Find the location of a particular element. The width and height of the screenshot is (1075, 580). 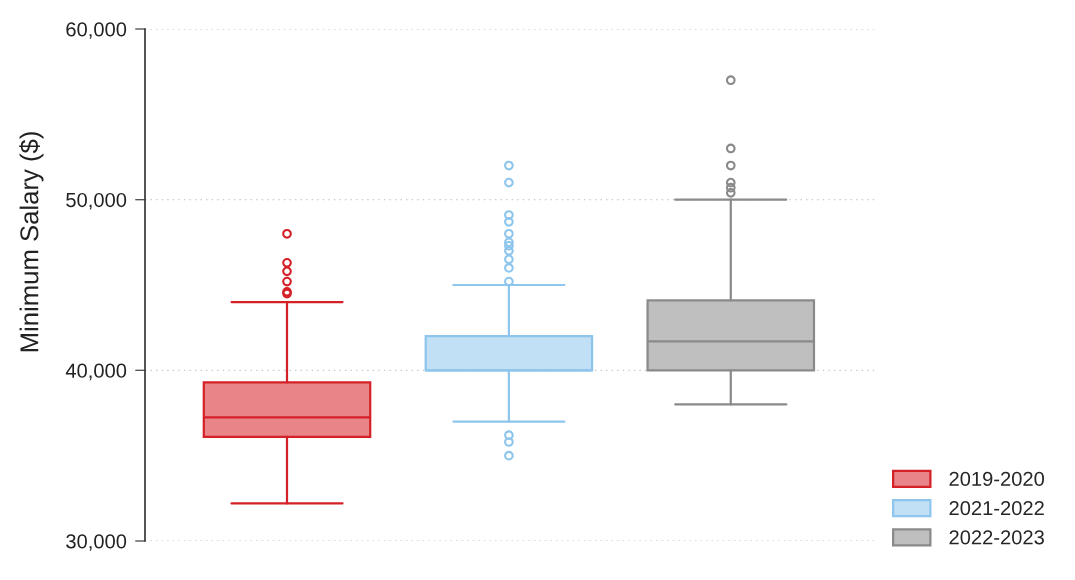

legend-label: 2019-2020 is located at coordinates (997, 478).